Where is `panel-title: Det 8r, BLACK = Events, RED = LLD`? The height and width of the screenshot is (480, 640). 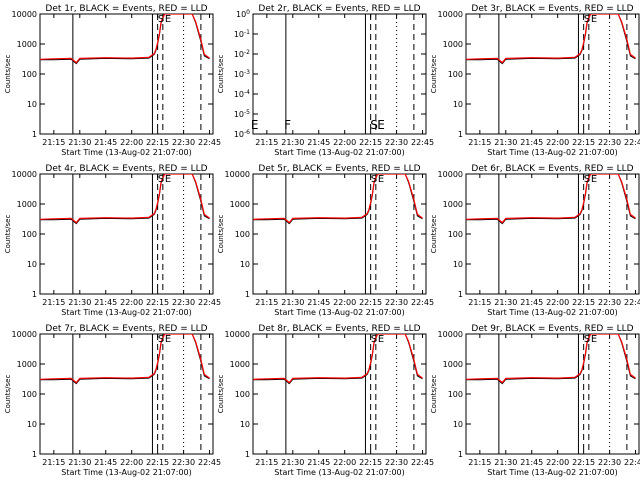 panel-title: Det 8r, BLACK = Events, RED = LLD is located at coordinates (339, 329).